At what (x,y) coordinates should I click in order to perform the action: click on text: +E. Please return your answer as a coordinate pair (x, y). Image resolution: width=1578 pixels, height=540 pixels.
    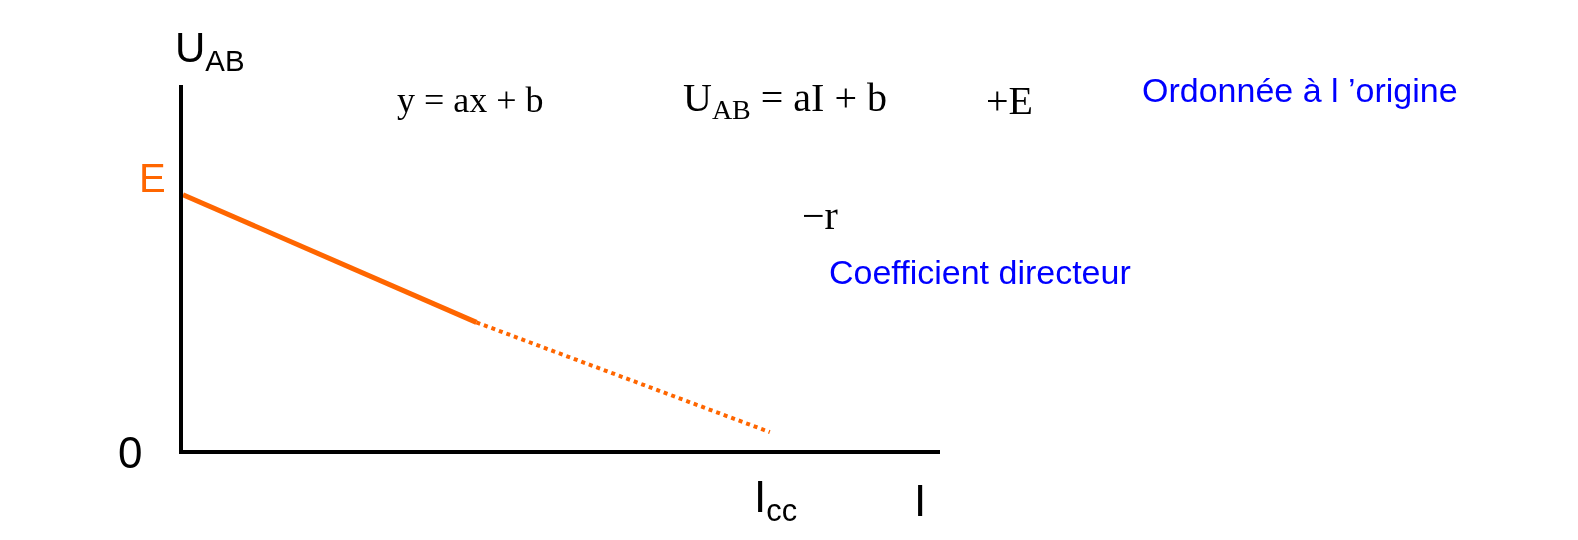
    Looking at the image, I should click on (1009, 100).